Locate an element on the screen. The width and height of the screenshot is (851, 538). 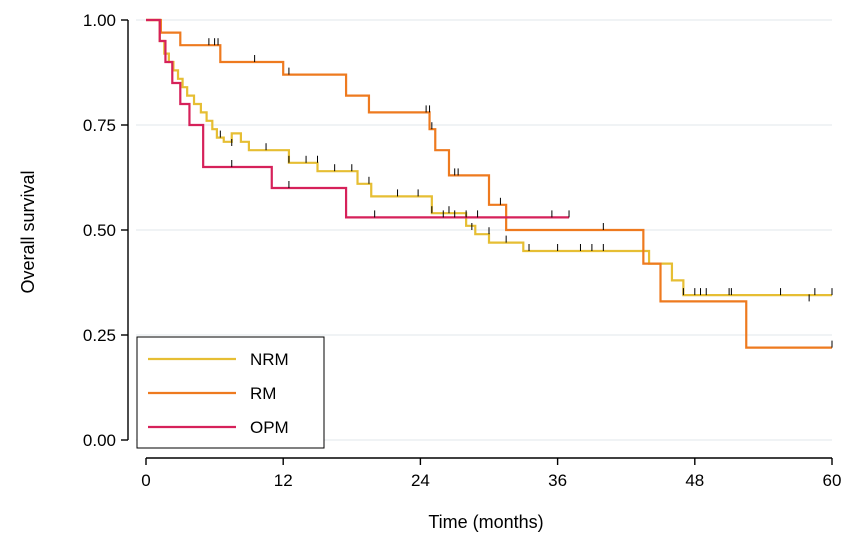
legend: NRM RM OPM is located at coordinates (230, 392).